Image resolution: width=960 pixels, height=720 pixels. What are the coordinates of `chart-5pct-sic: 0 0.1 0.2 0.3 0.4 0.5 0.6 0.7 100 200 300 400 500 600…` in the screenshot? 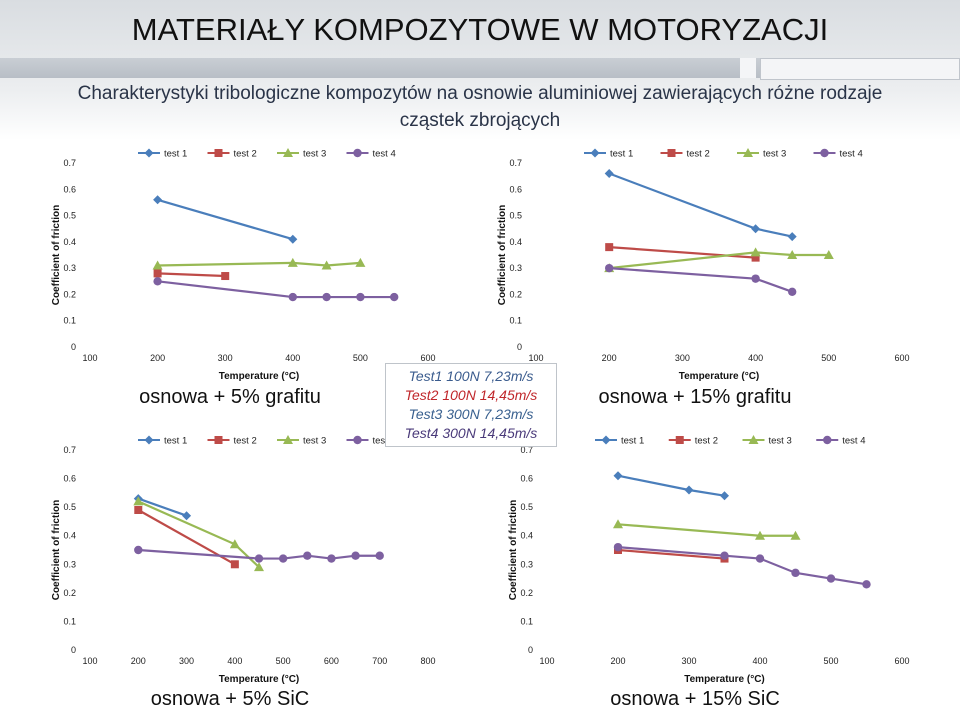 It's located at (244, 557).